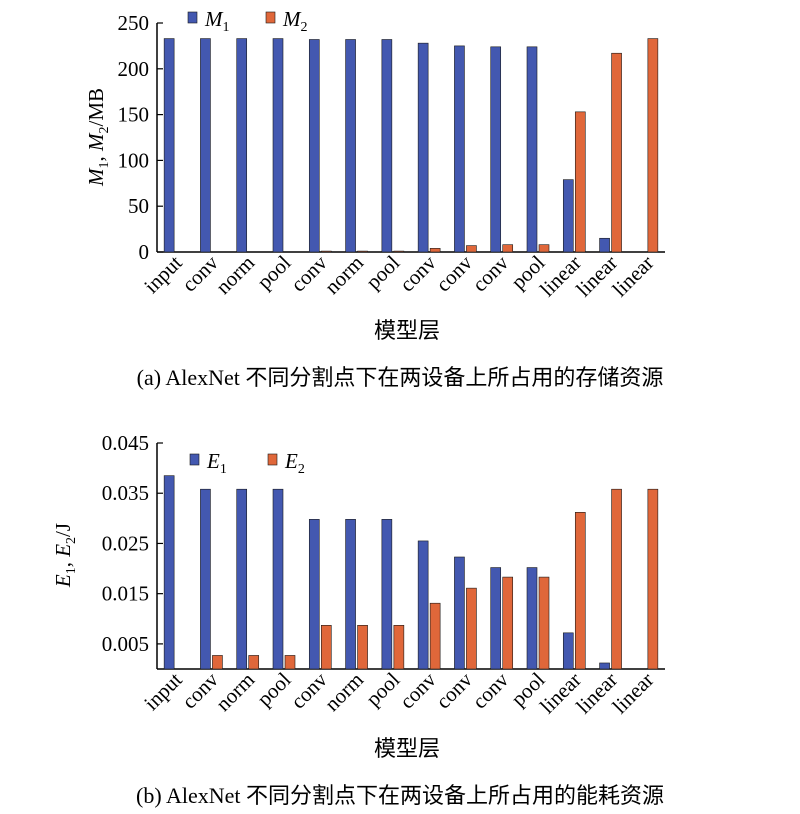  What do you see at coordinates (125, 644) in the screenshot?
I see `y-tick-label: 0.005` at bounding box center [125, 644].